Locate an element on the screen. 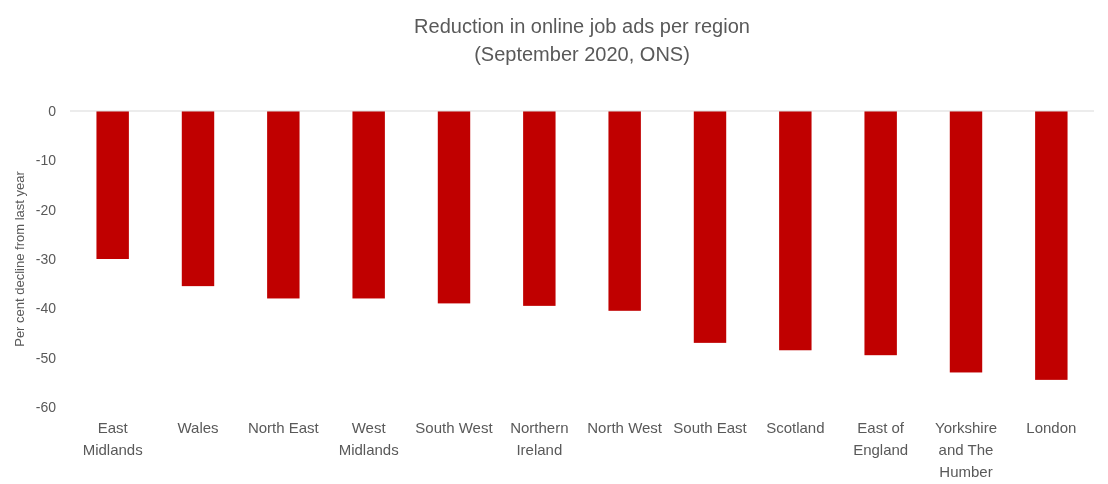 Image resolution: width=1108 pixels, height=484 pixels. x-tick-label: West Midlands is located at coordinates (368, 438).